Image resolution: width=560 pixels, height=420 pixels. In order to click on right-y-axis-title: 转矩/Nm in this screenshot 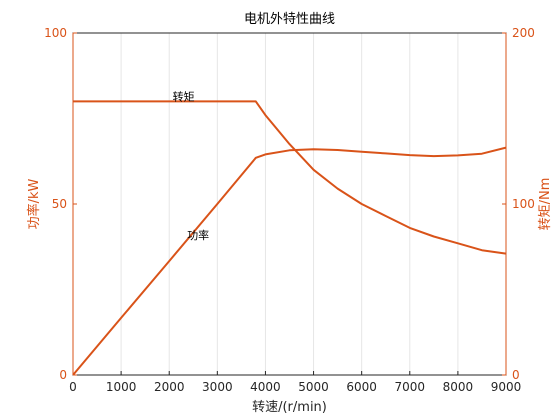, I will do `click(545, 204)`.